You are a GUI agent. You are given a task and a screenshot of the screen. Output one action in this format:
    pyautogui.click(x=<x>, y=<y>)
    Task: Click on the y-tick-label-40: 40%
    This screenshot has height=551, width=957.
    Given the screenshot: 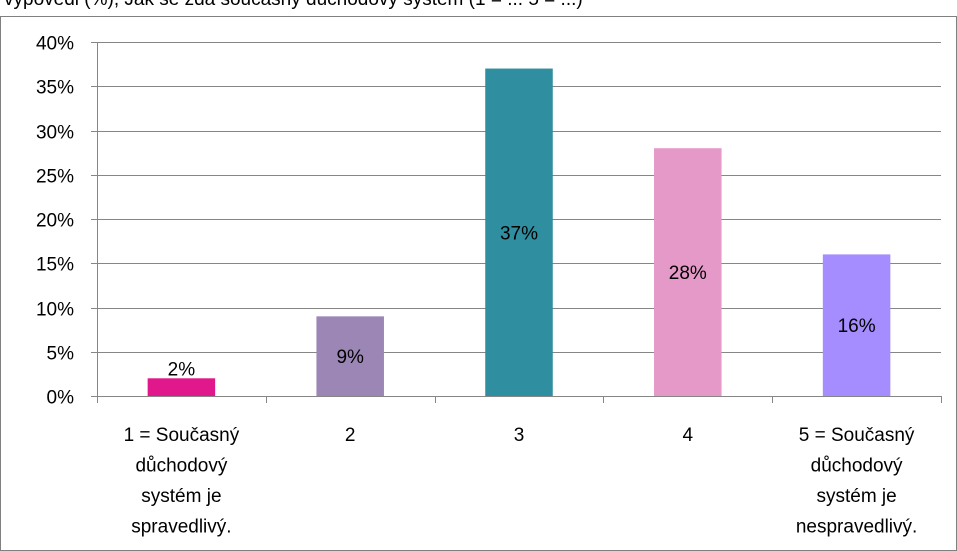 What is the action you would take?
    pyautogui.click(x=55, y=44)
    